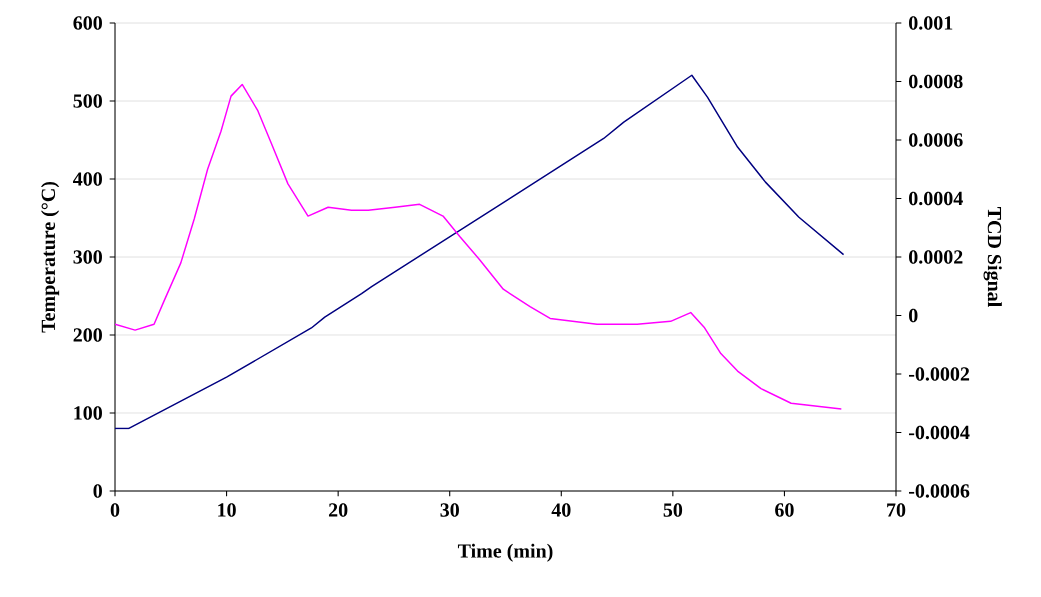  I want to click on y2-tick-label: -0.0004, so click(939, 432).